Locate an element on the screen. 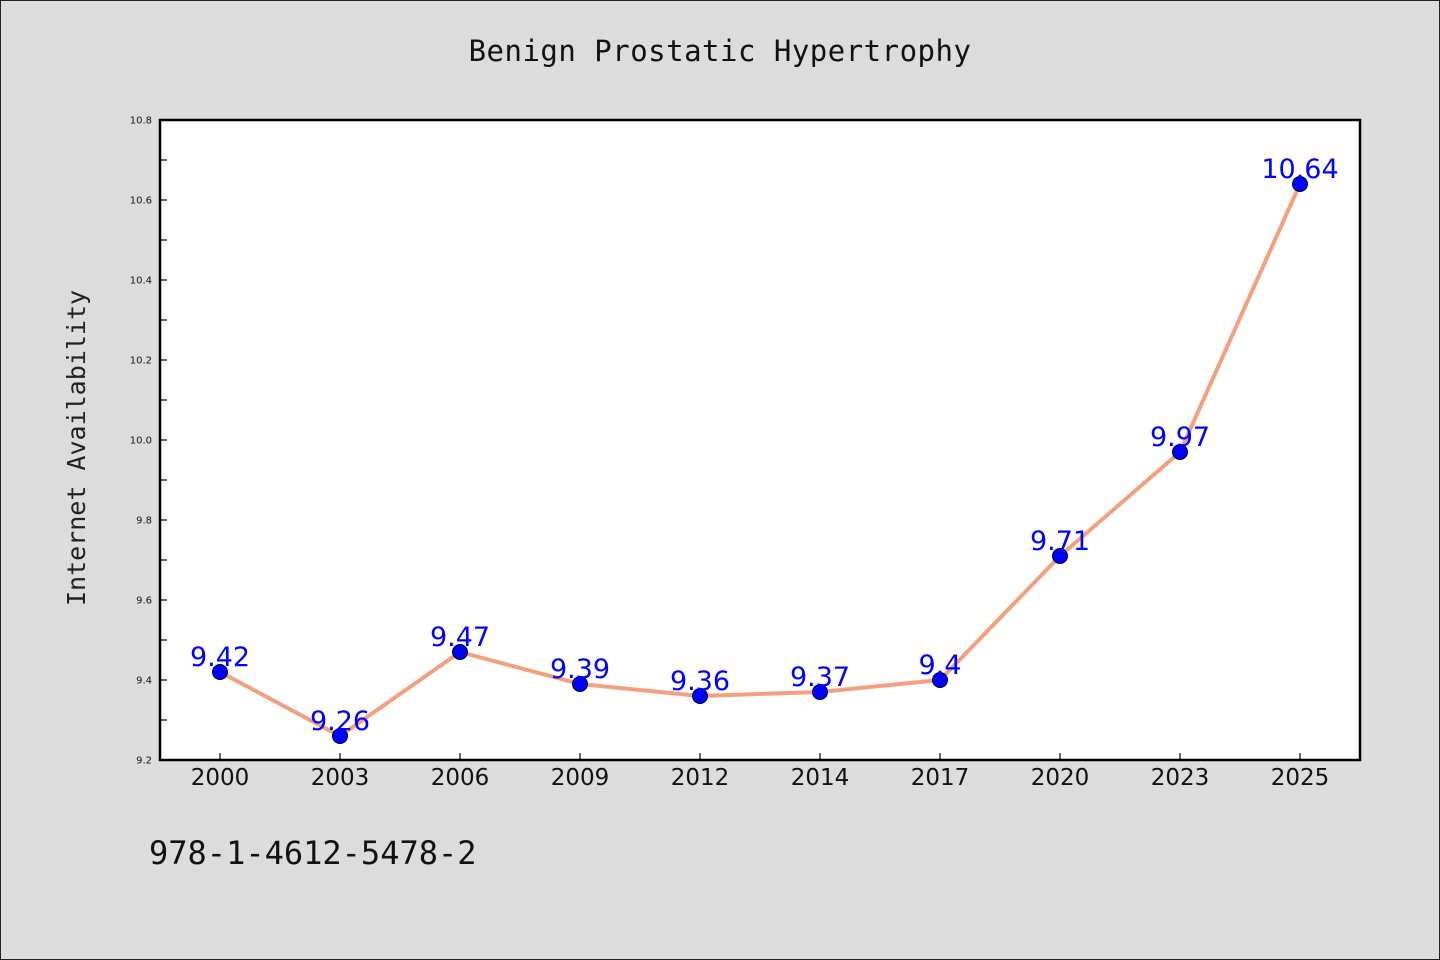 Image resolution: width=1440 pixels, height=960 pixels. y-tick-label: 10.4 is located at coordinates (141, 281).